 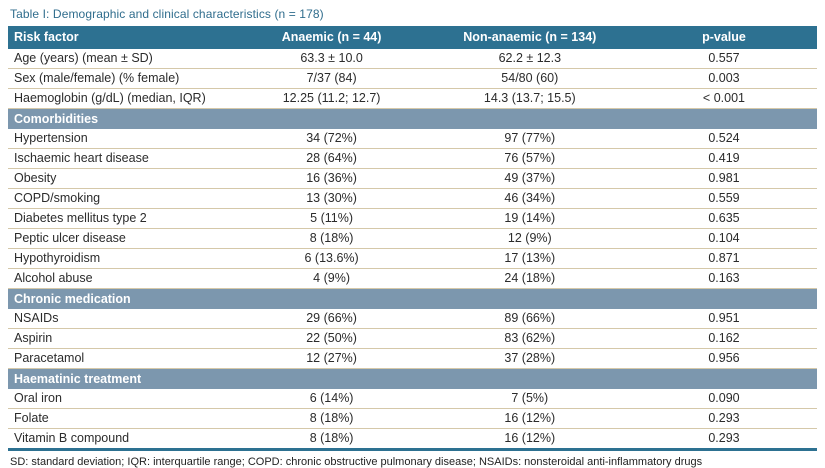 What do you see at coordinates (121, 338) in the screenshot?
I see `row-label-cell: Aspirin` at bounding box center [121, 338].